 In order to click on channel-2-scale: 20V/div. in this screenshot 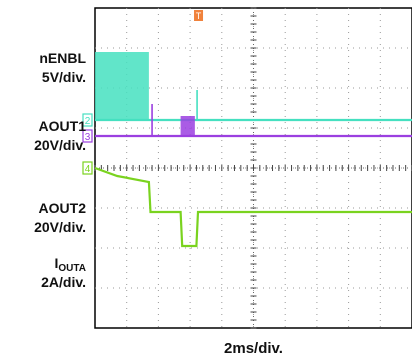, I will do `click(60, 145)`.